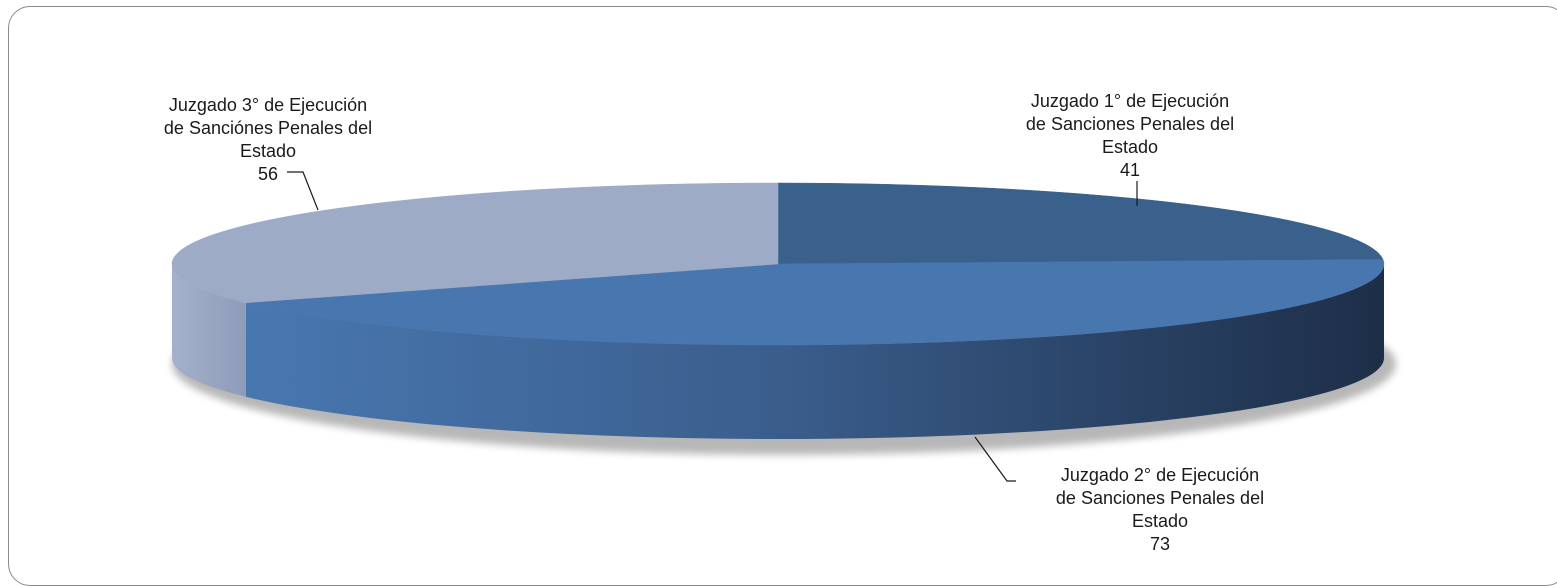 The width and height of the screenshot is (1557, 586). Describe the element at coordinates (1160, 544) in the screenshot. I see `slice-value-label: 73` at that location.